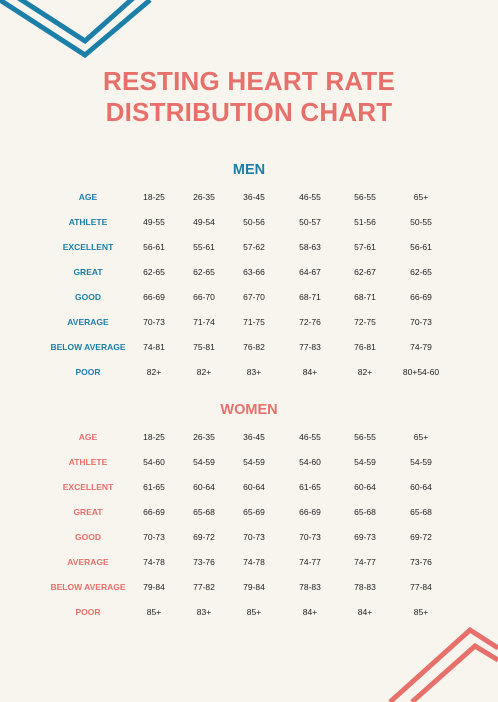 Image resolution: width=498 pixels, height=702 pixels. I want to click on table-row: GREAT 62-65 62-65 63-66 64-67 62-67 62-65, so click(249, 272).